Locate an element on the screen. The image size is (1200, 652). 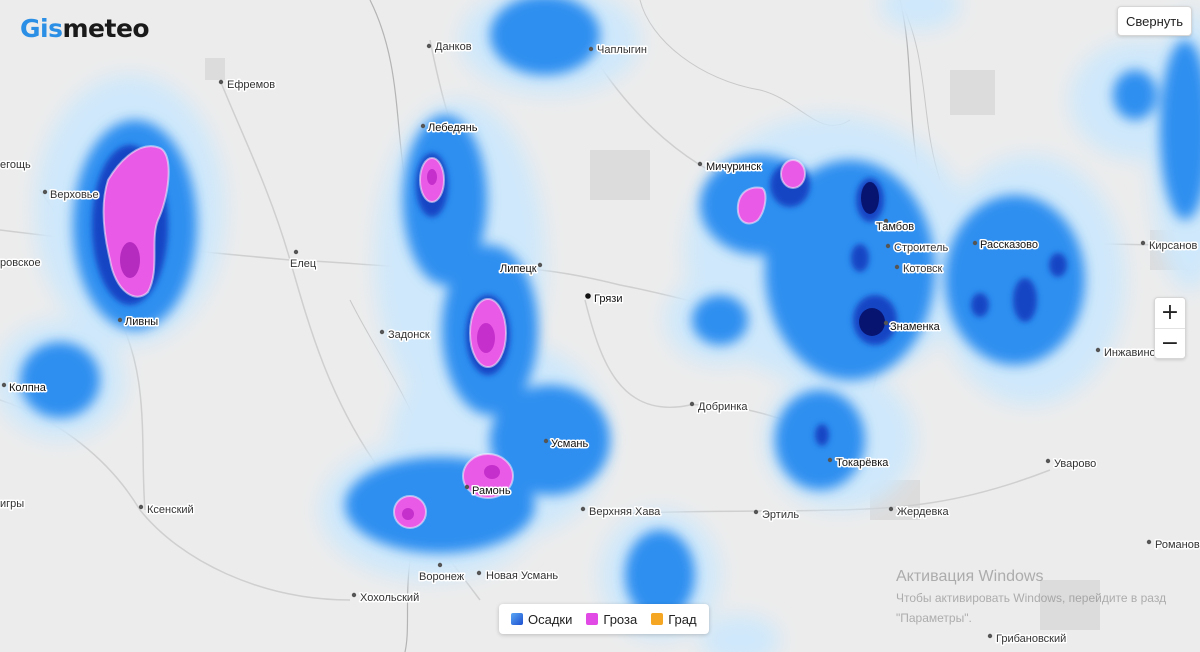
city-khokholsky: Хохольский is located at coordinates (386, 598).